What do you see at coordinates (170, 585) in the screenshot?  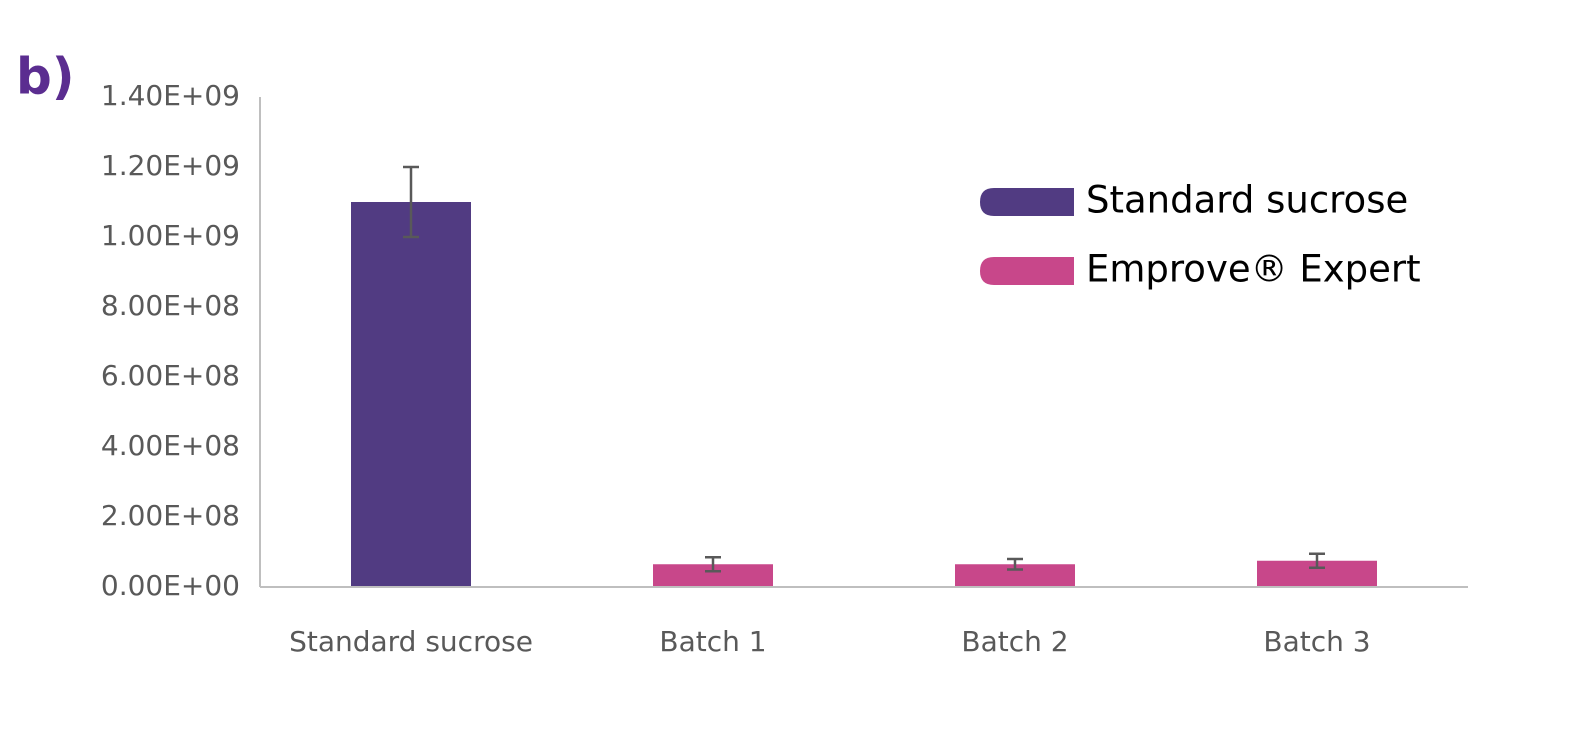 I see `y-tick-label: 0.00E+00` at bounding box center [170, 585].